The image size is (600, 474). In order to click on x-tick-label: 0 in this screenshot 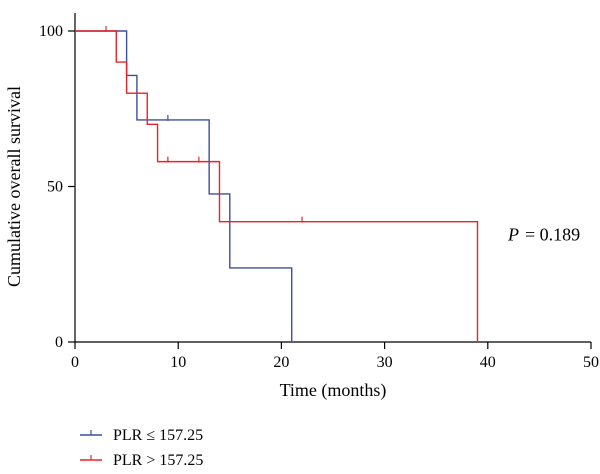, I will do `click(75, 362)`.